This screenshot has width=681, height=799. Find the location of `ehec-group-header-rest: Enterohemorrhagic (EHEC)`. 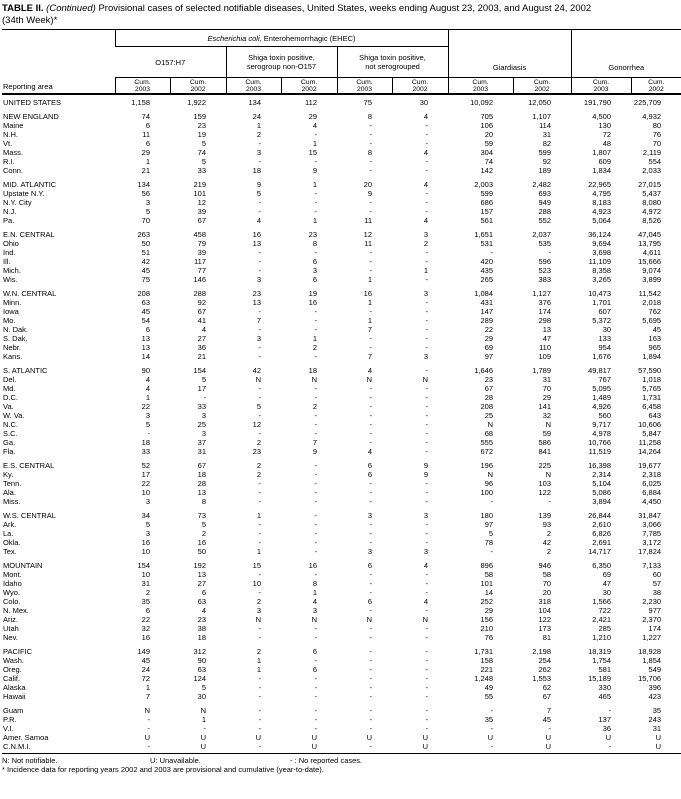

ehec-group-header-rest: Enterohemorrhagic (EHEC) is located at coordinates (308, 38).